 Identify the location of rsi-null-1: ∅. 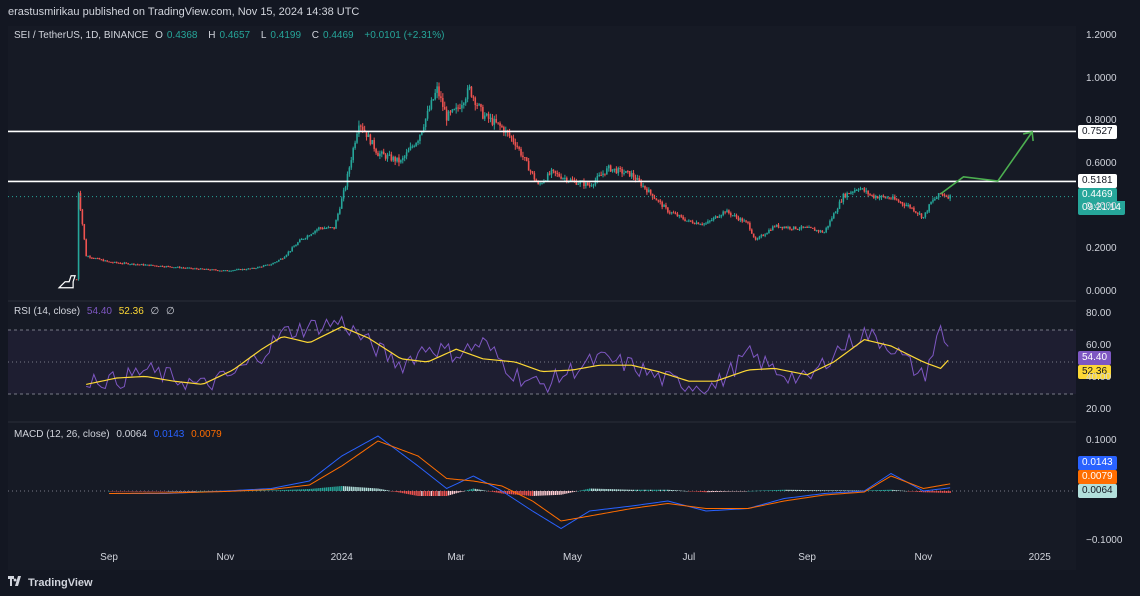
(155, 311).